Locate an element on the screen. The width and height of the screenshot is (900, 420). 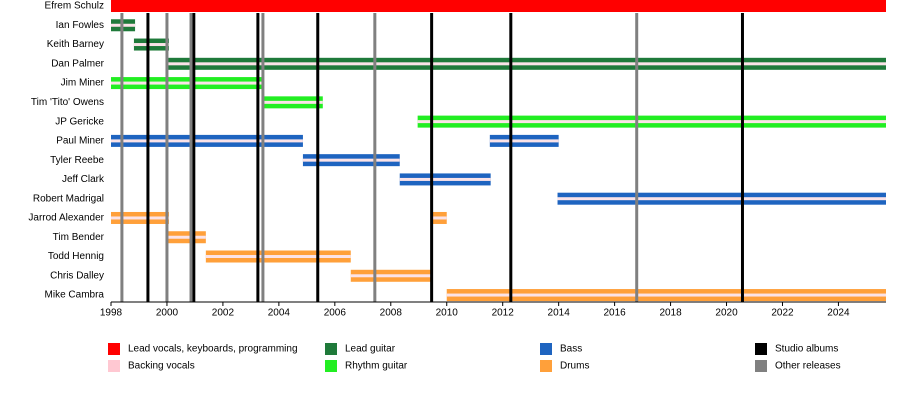
x-tick-label: 2010 is located at coordinates (447, 313).